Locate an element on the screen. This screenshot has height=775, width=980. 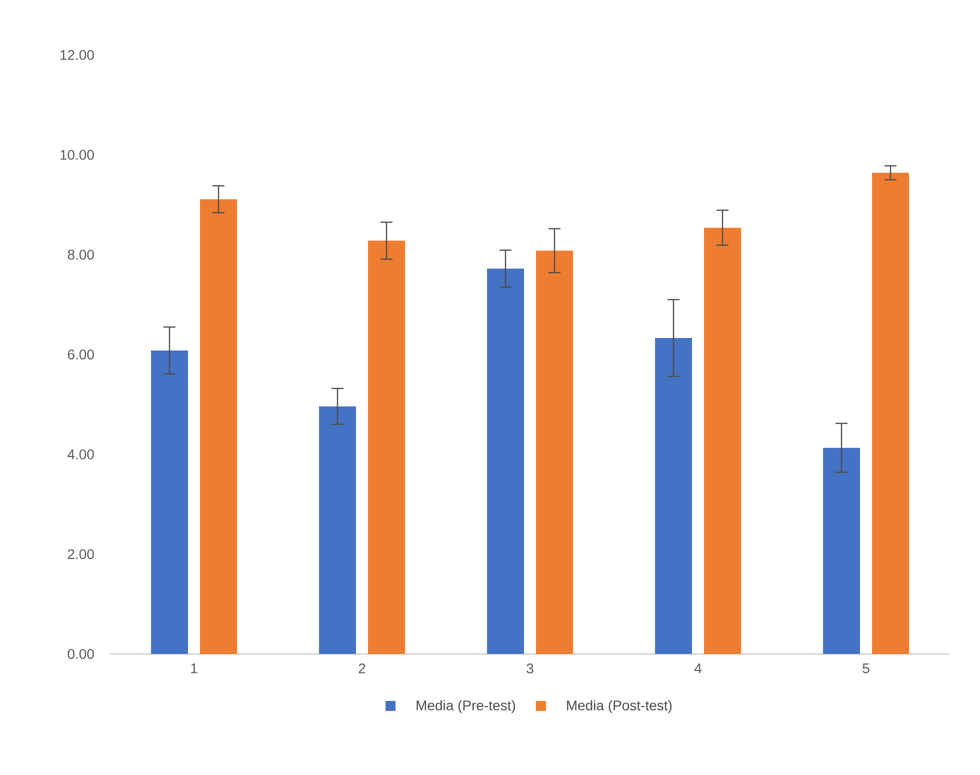
x-tick-label: 5 is located at coordinates (866, 669).